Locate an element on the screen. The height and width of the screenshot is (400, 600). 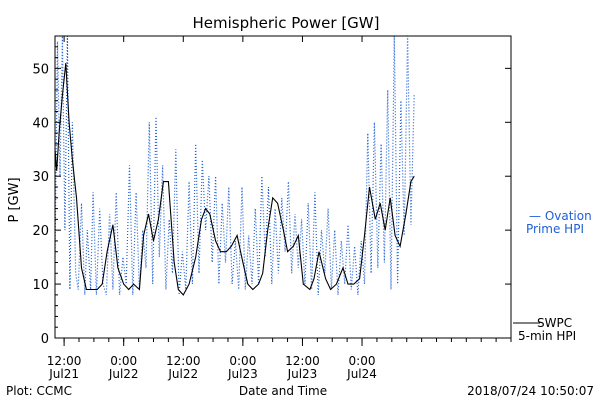
y-tick-label: 20 is located at coordinates (40, 231).